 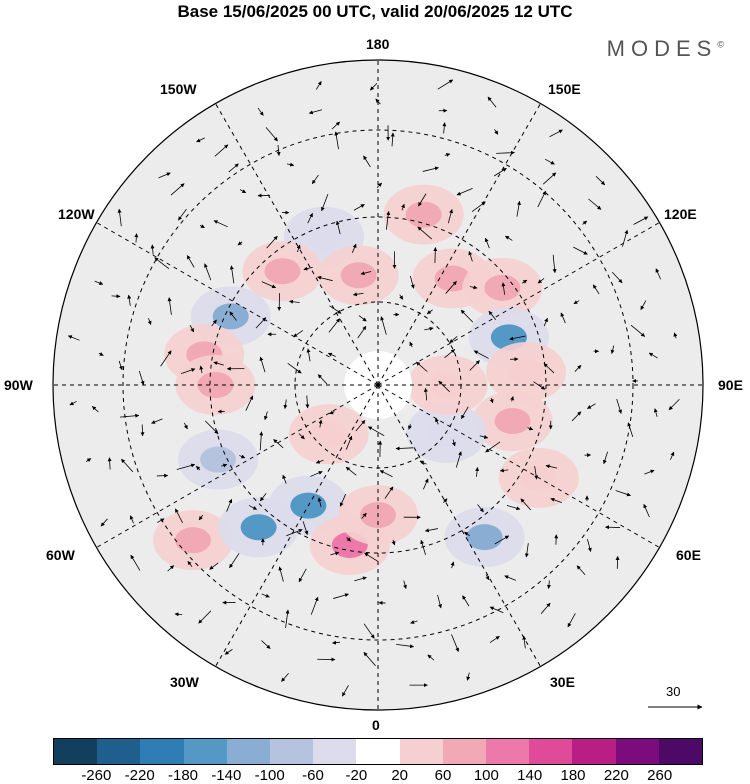 What do you see at coordinates (680, 214) in the screenshot?
I see `lon-label-120e: 120E` at bounding box center [680, 214].